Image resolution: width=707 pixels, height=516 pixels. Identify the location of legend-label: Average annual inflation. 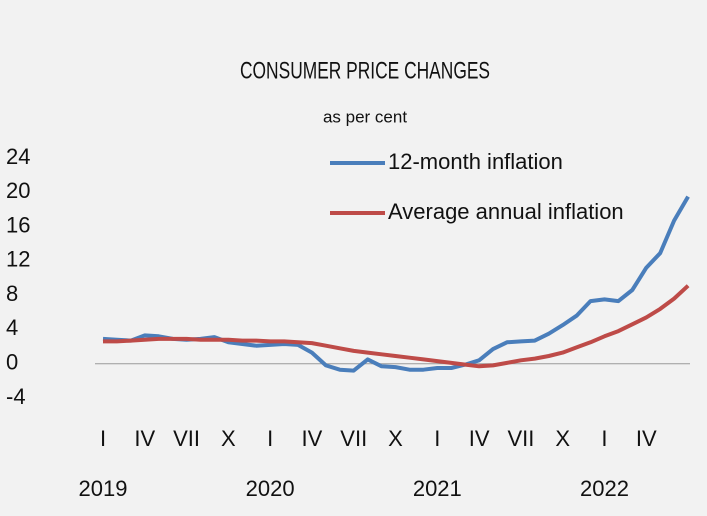
(506, 211).